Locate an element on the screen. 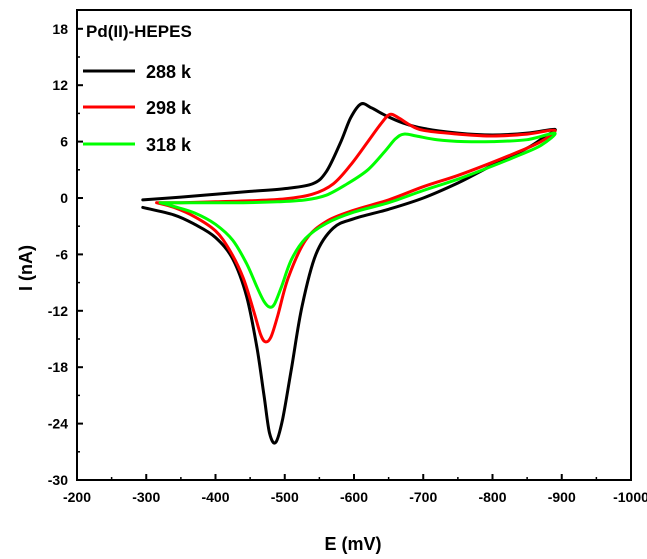 Image resolution: width=647 pixels, height=559 pixels. y-tick-label: -30 is located at coordinates (58, 480).